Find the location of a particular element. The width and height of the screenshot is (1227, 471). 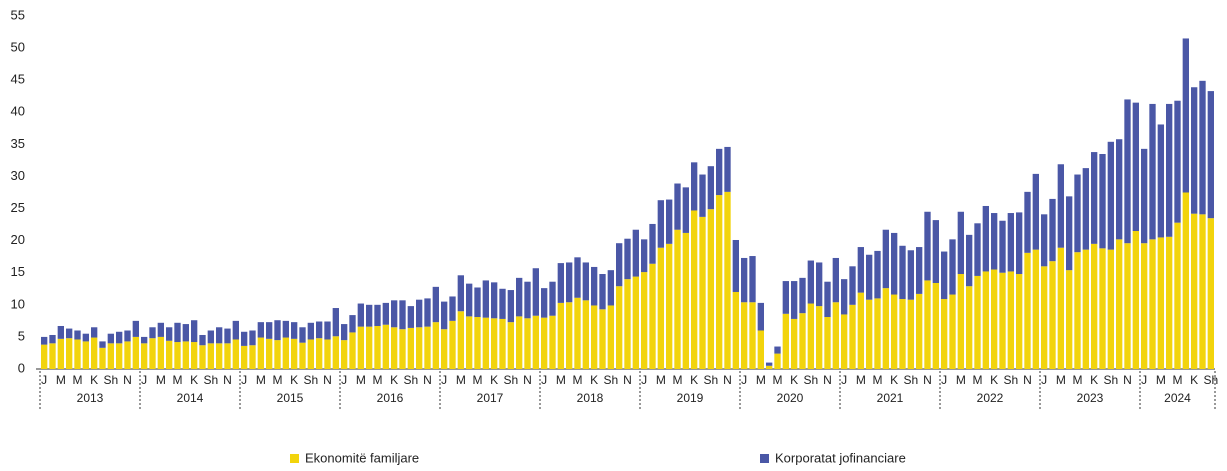

y-tick-label: 55 is located at coordinates (18, 14).